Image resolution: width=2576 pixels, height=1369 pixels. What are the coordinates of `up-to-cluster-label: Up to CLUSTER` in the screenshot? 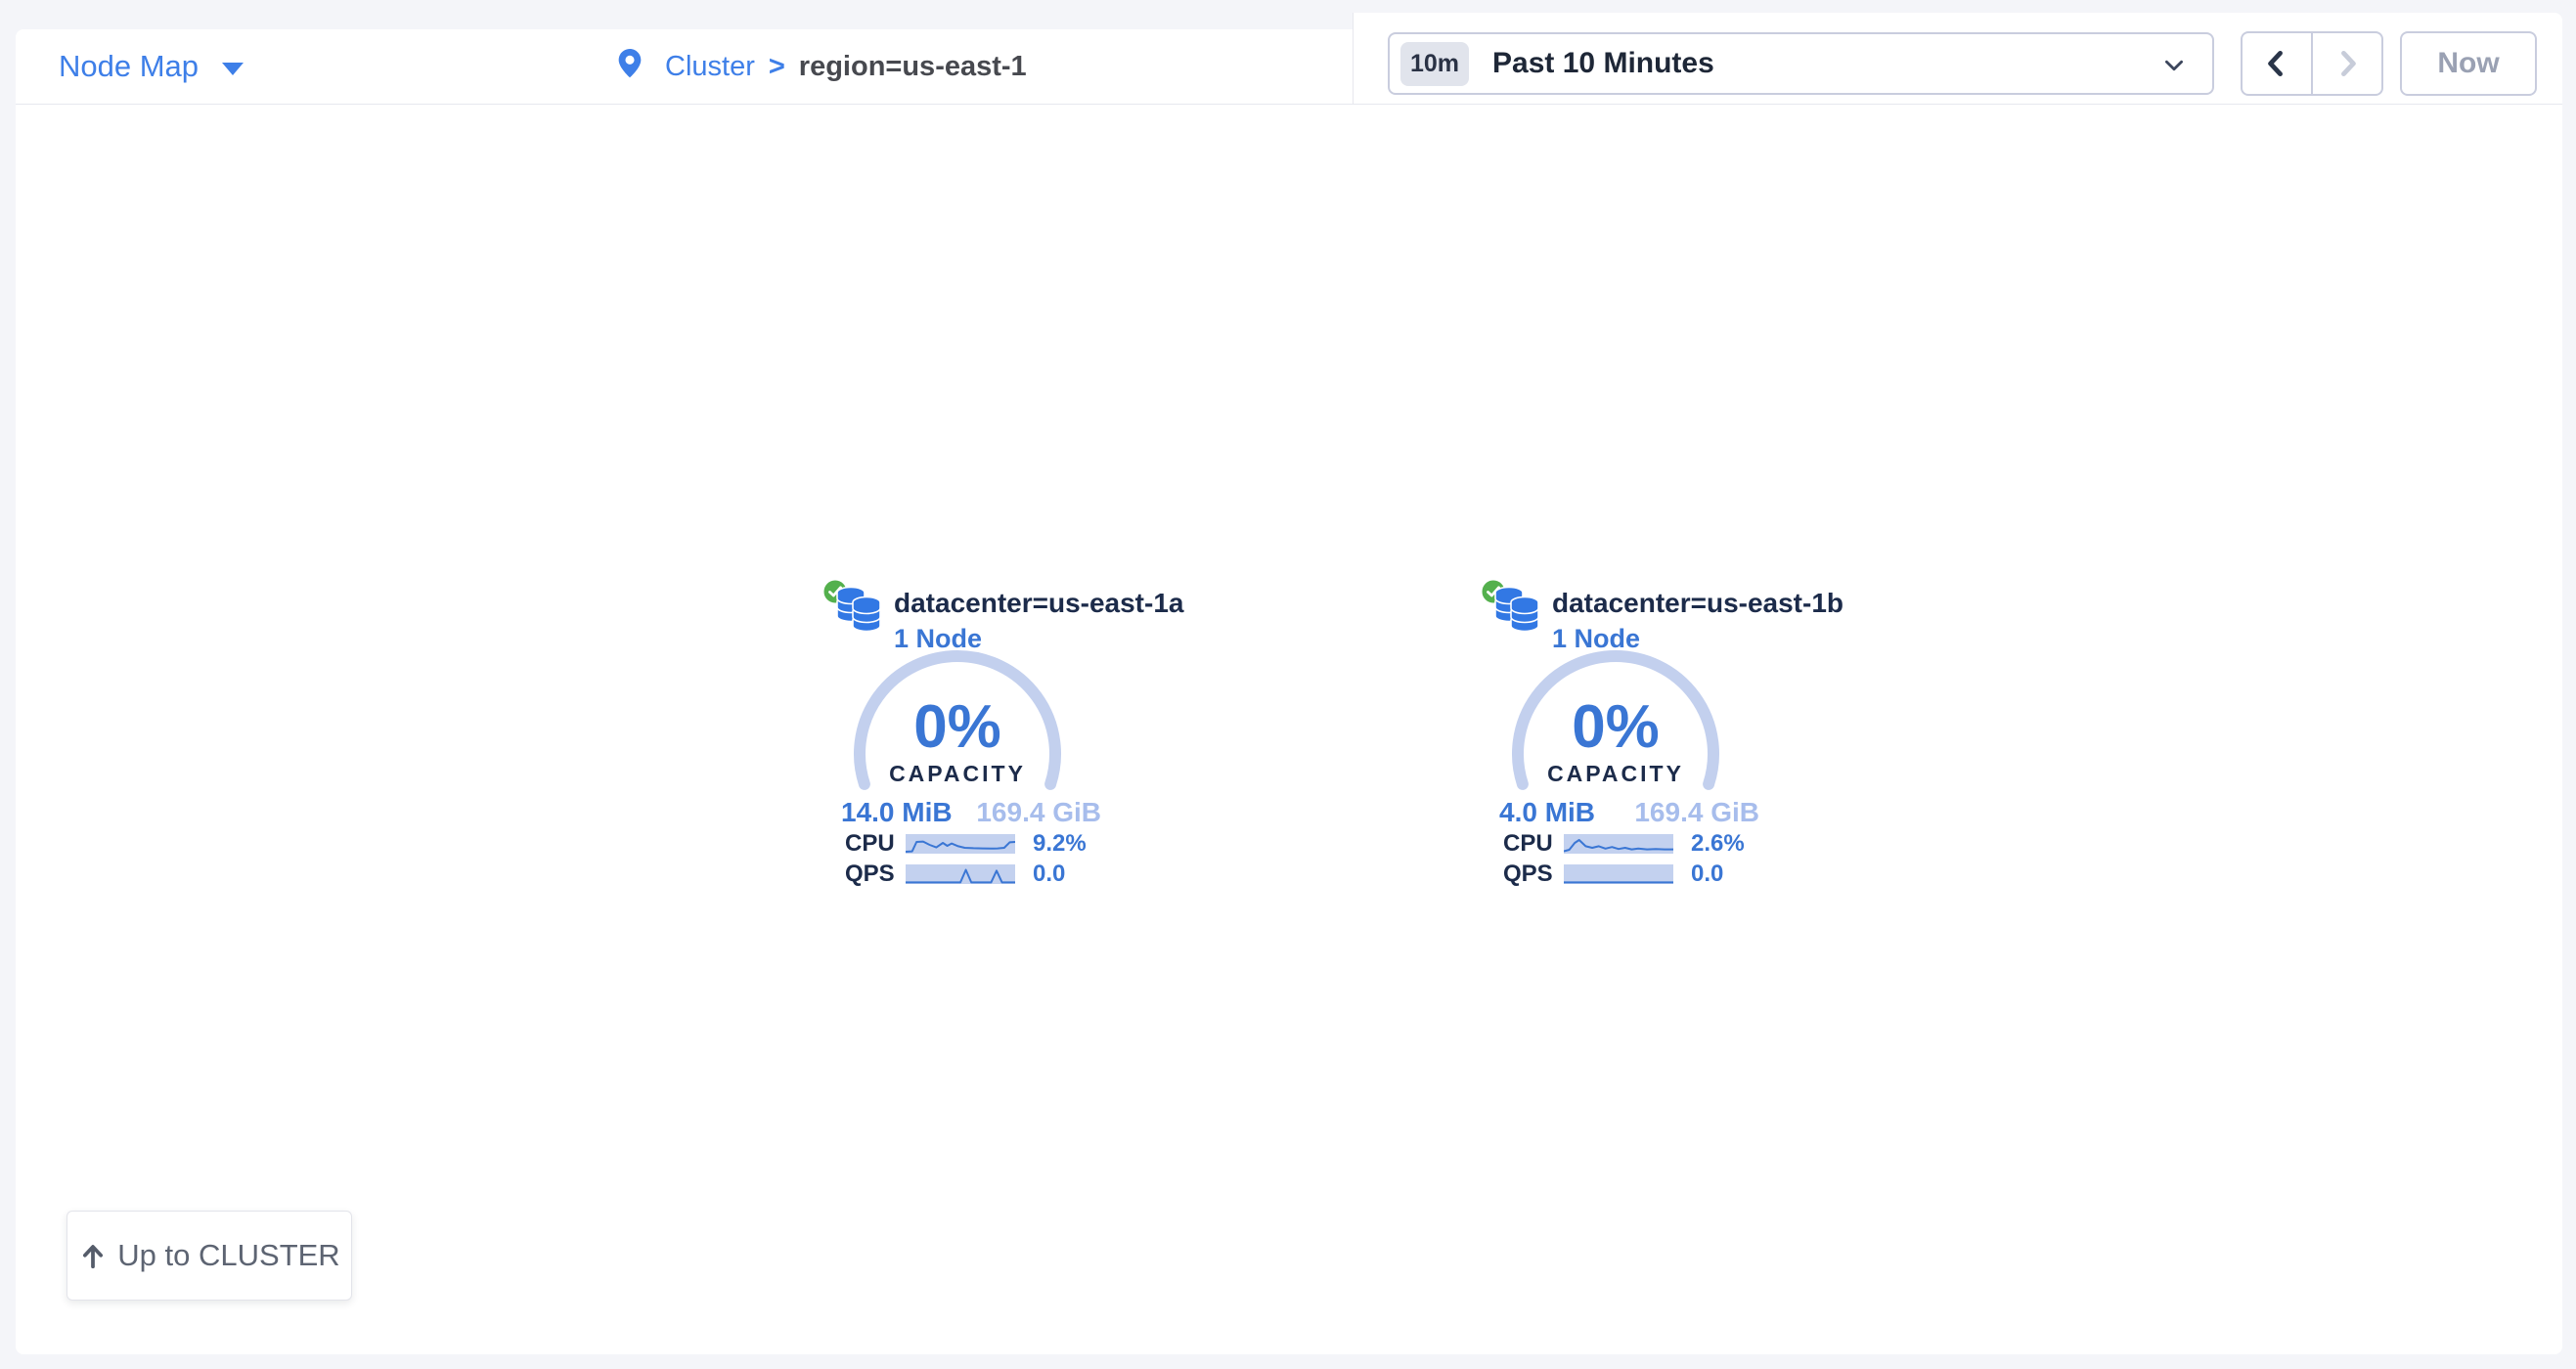 It's located at (228, 1255).